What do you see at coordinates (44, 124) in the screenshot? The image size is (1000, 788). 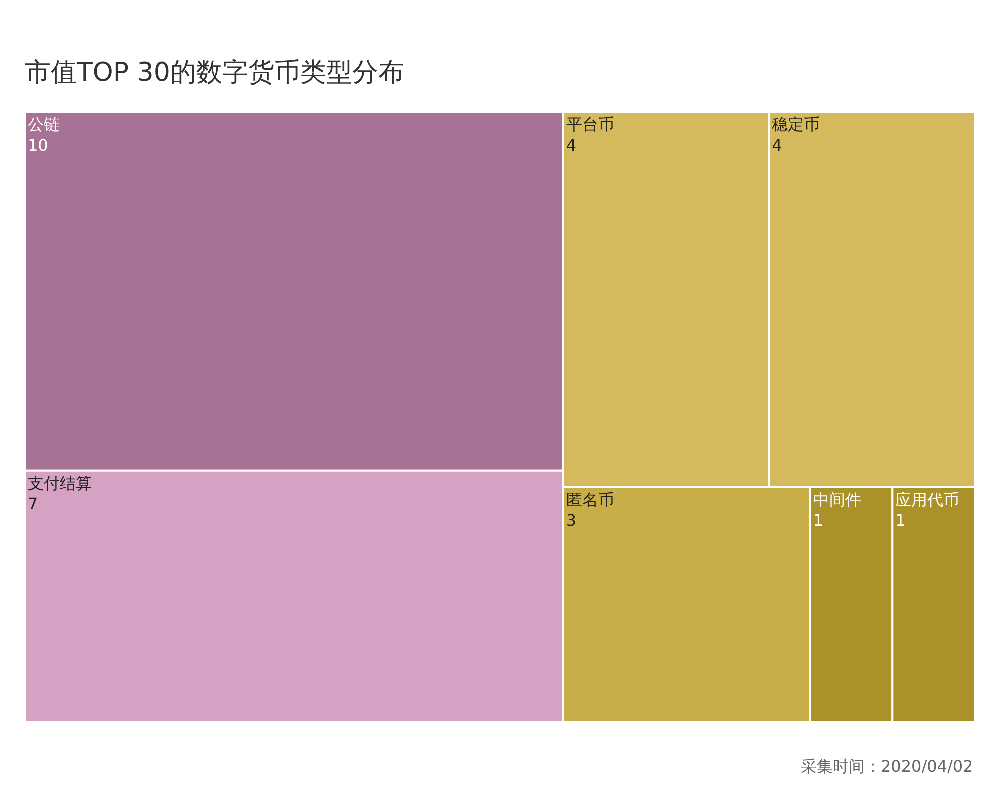 I see `category-label: 公链` at bounding box center [44, 124].